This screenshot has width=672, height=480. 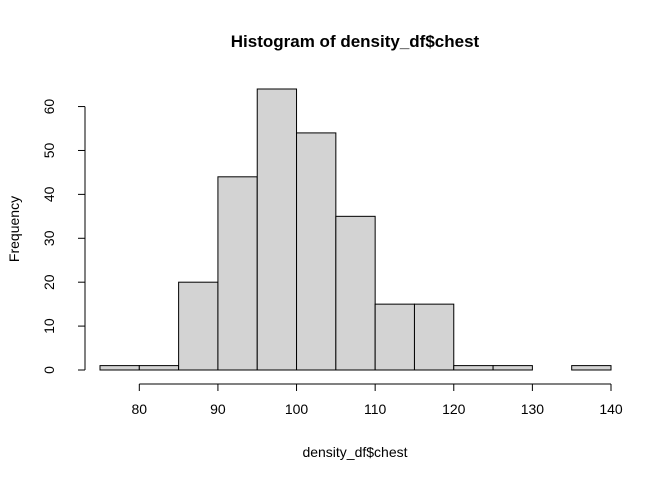 I want to click on y-tick-label: 30, so click(x=49, y=238).